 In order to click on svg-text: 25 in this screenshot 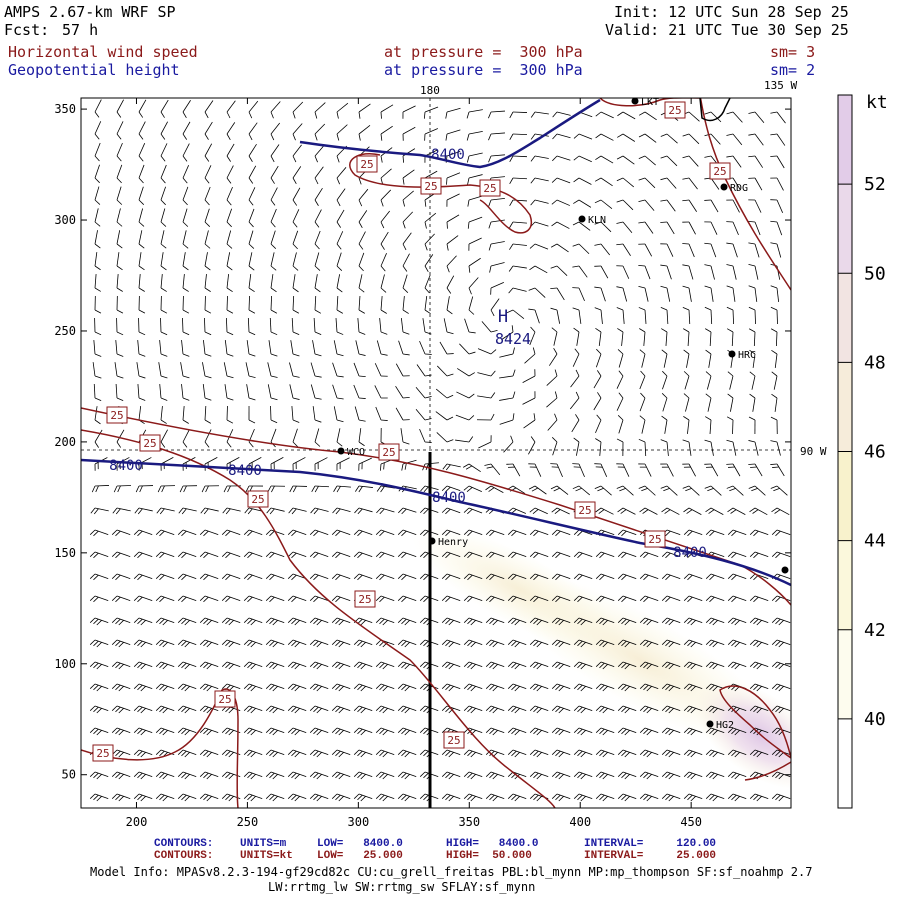, I will do `click(719, 171)`.